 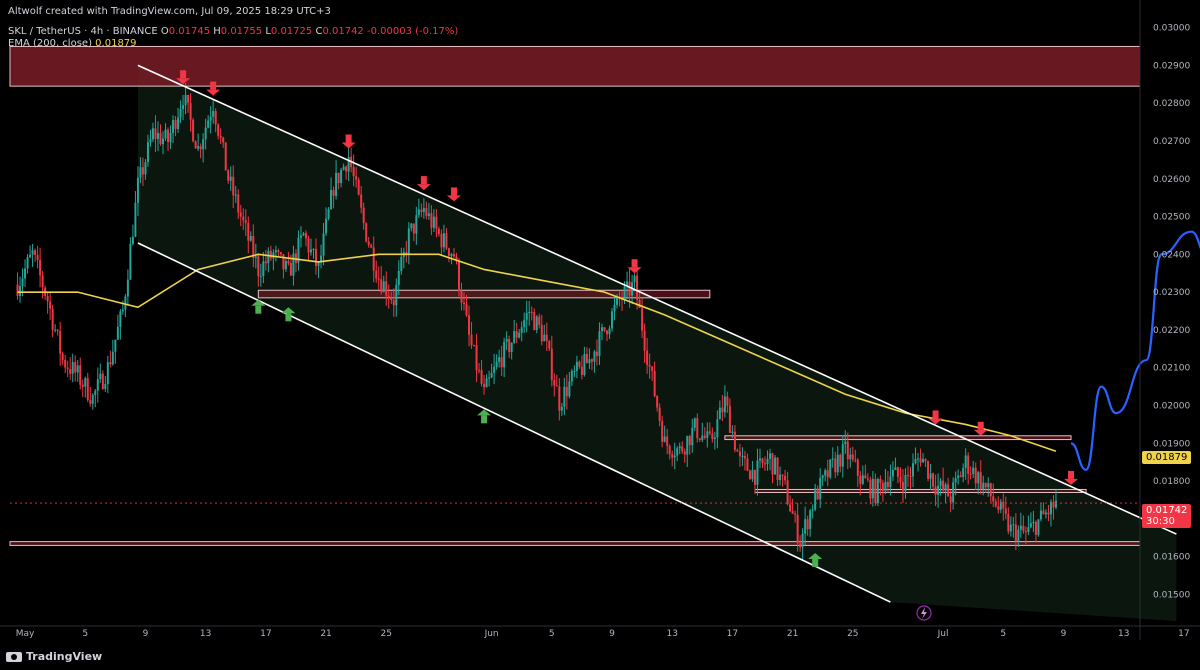 I want to click on arrow-up-marker, so click(x=288, y=314).